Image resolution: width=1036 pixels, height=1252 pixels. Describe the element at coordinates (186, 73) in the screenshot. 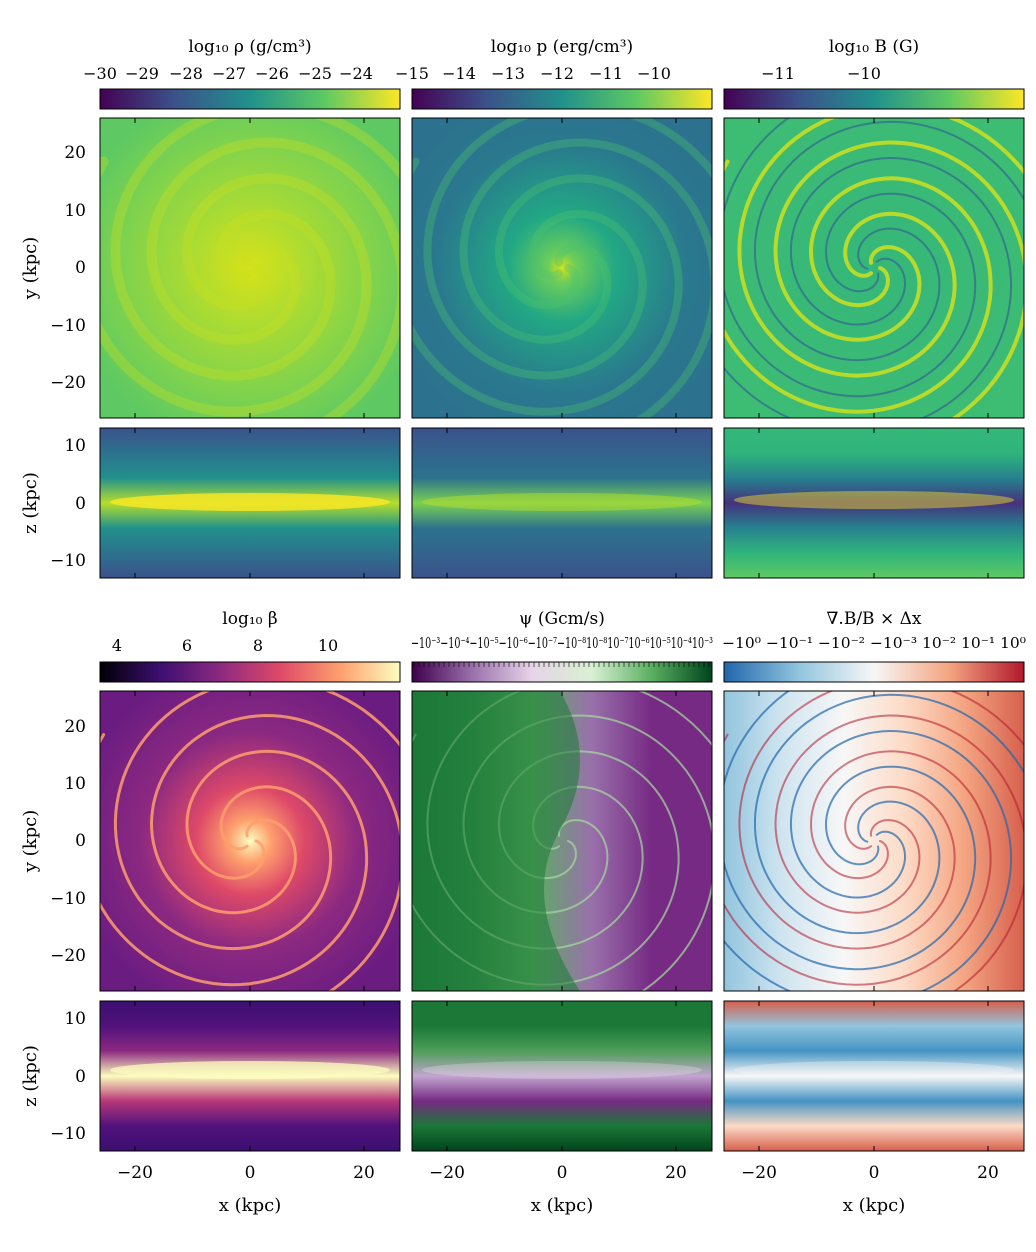

I see `cbar-tick-density-2: −28` at that location.